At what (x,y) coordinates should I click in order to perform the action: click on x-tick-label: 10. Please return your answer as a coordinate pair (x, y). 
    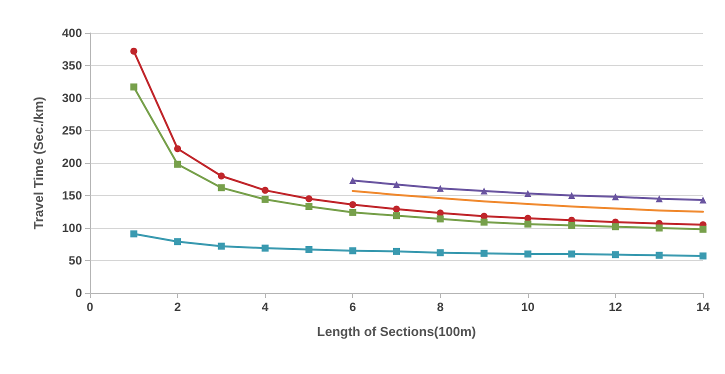
    Looking at the image, I should click on (528, 307).